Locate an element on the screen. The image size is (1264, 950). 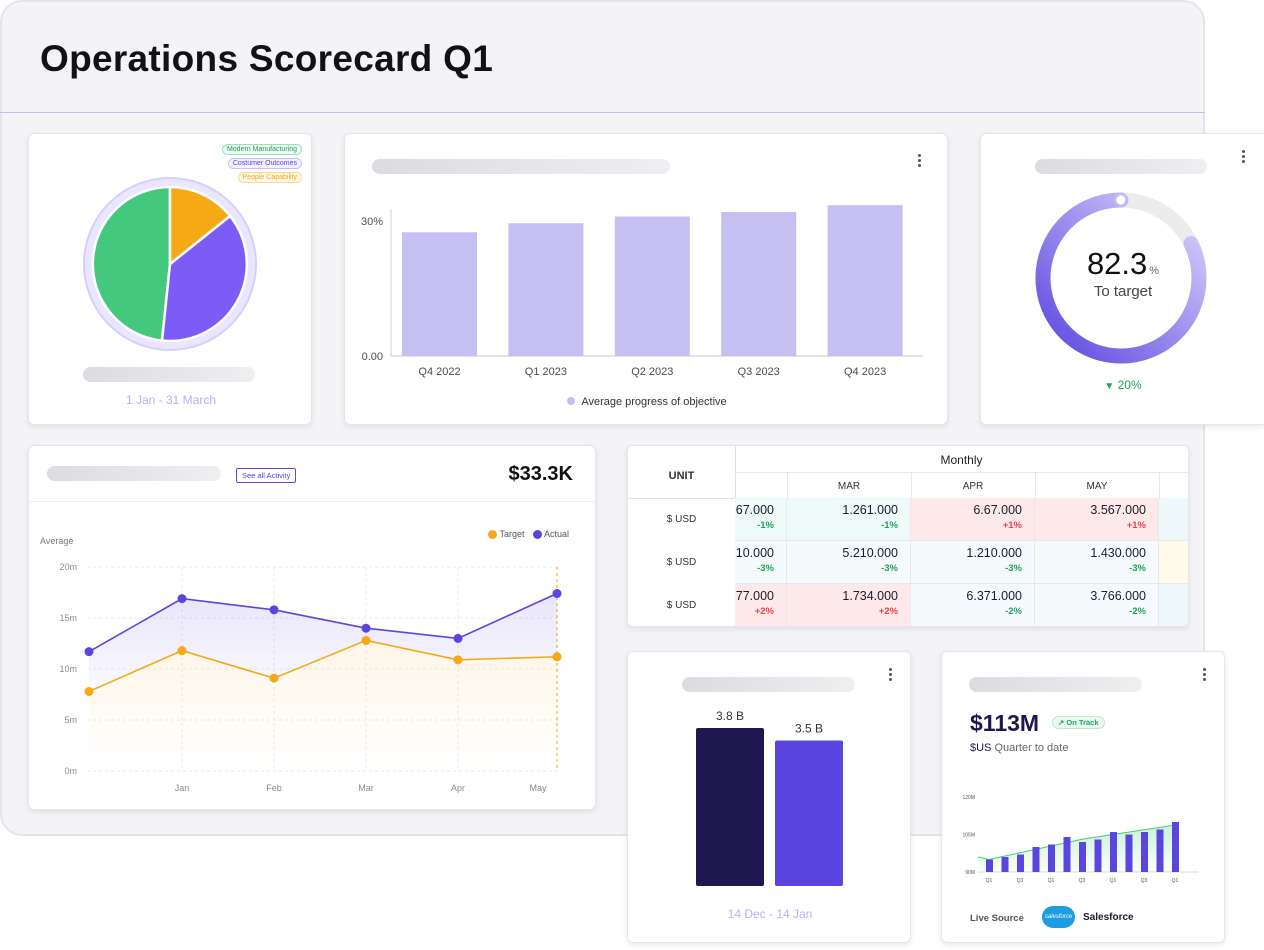
gauge-change: ▼ 20% is located at coordinates (1122, 385).